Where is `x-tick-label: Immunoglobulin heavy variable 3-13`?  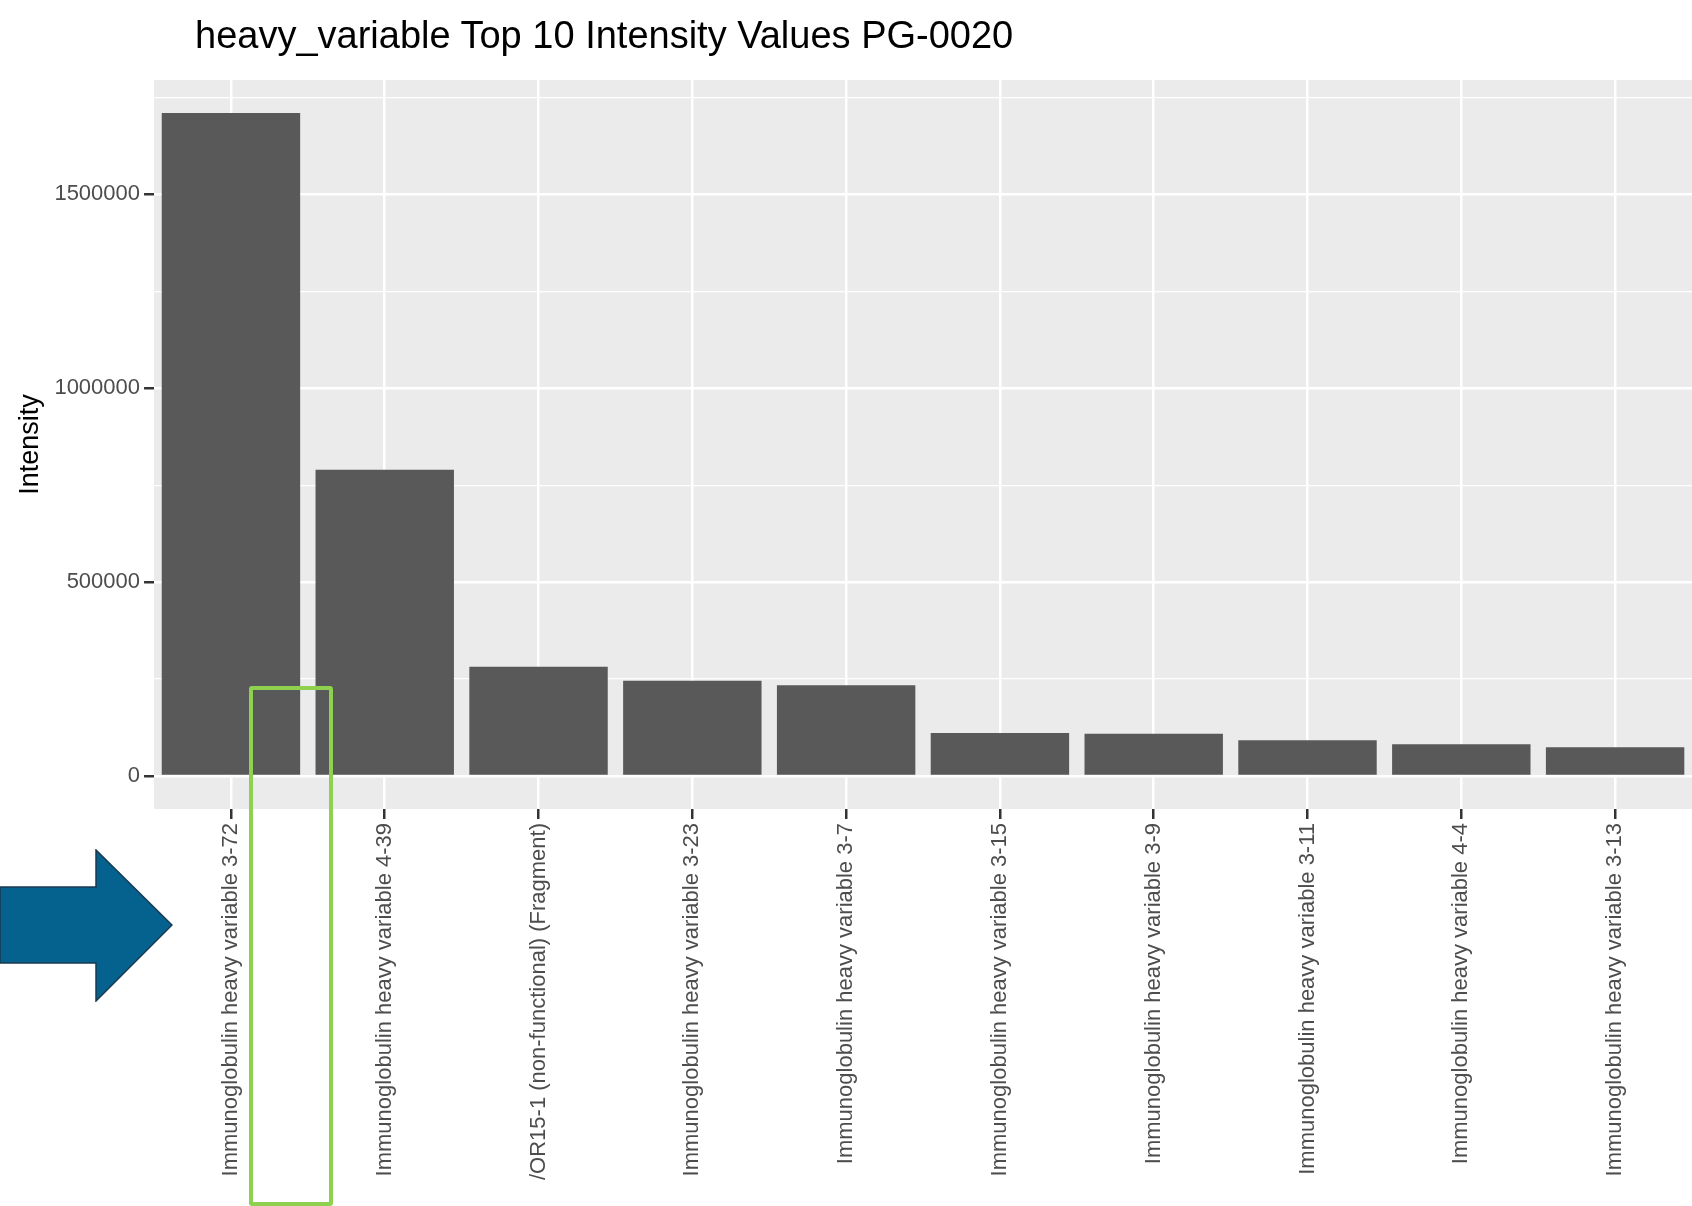
x-tick-label: Immunoglobulin heavy variable 3-13 is located at coordinates (1614, 999).